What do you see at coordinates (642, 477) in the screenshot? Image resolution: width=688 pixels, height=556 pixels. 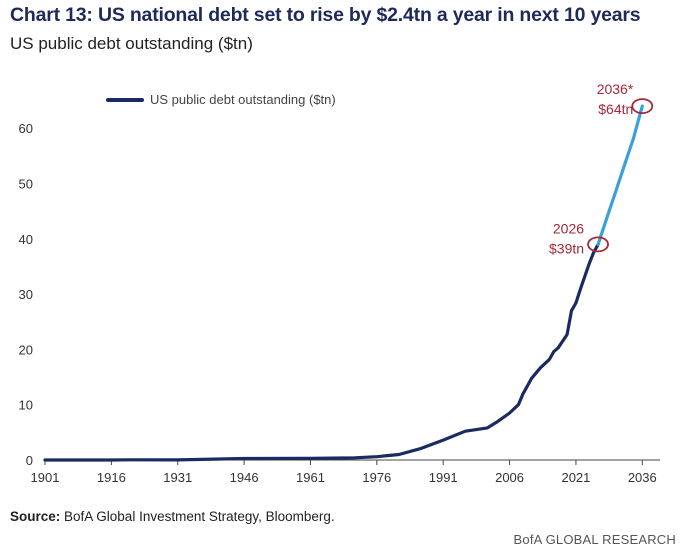 I see `x-tick-label: 2036` at bounding box center [642, 477].